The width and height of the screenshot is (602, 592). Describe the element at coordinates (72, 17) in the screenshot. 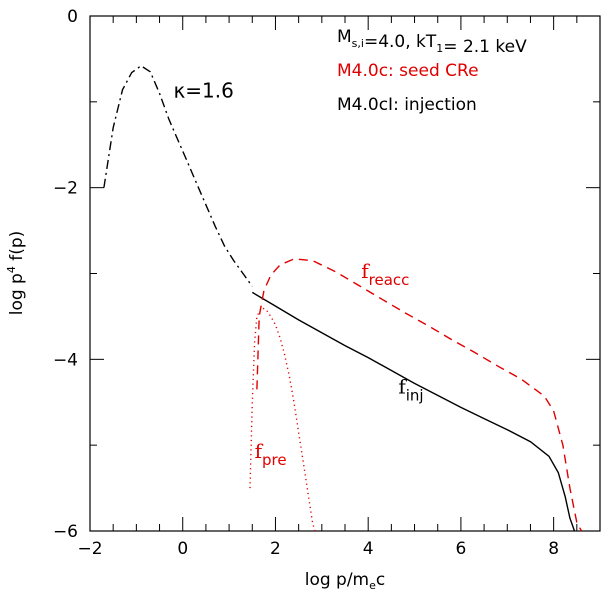

I see `y-tick-label: 0` at that location.